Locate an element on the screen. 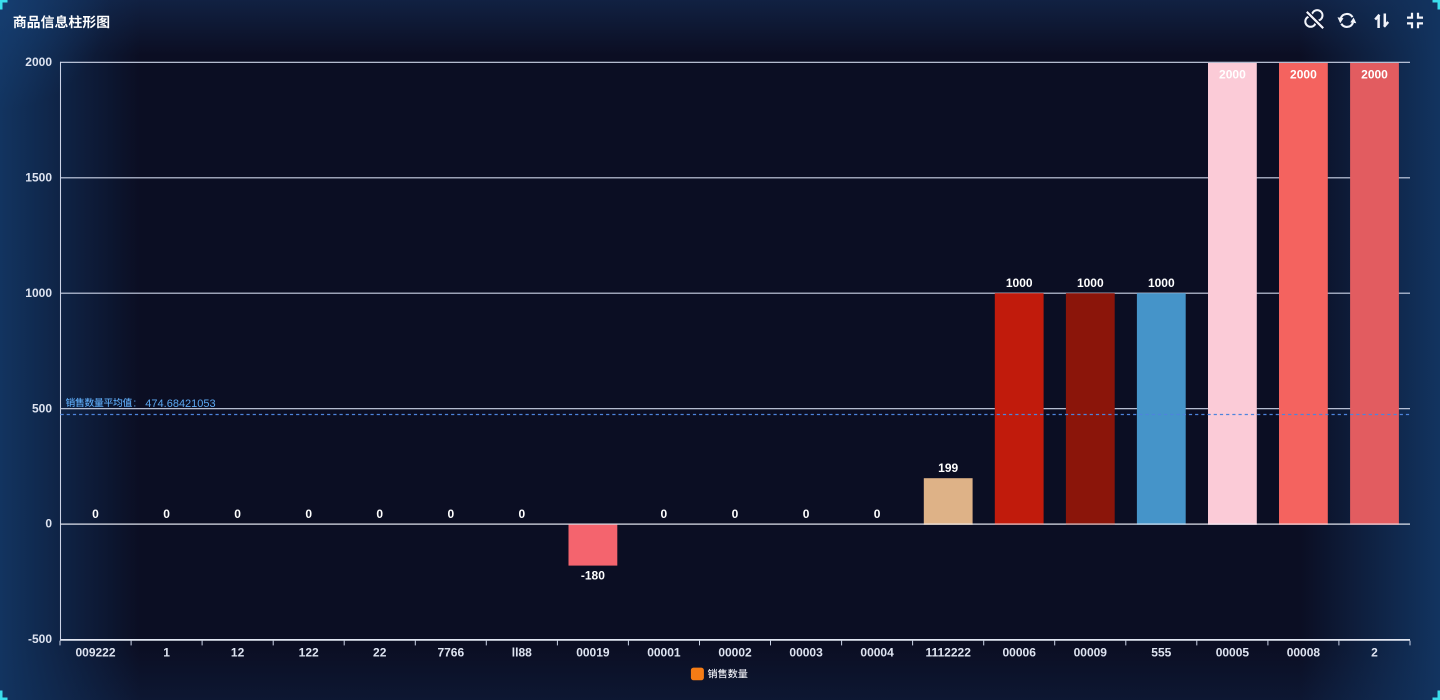 This screenshot has width=1440, height=700. svg-text: 00003 is located at coordinates (806, 653).